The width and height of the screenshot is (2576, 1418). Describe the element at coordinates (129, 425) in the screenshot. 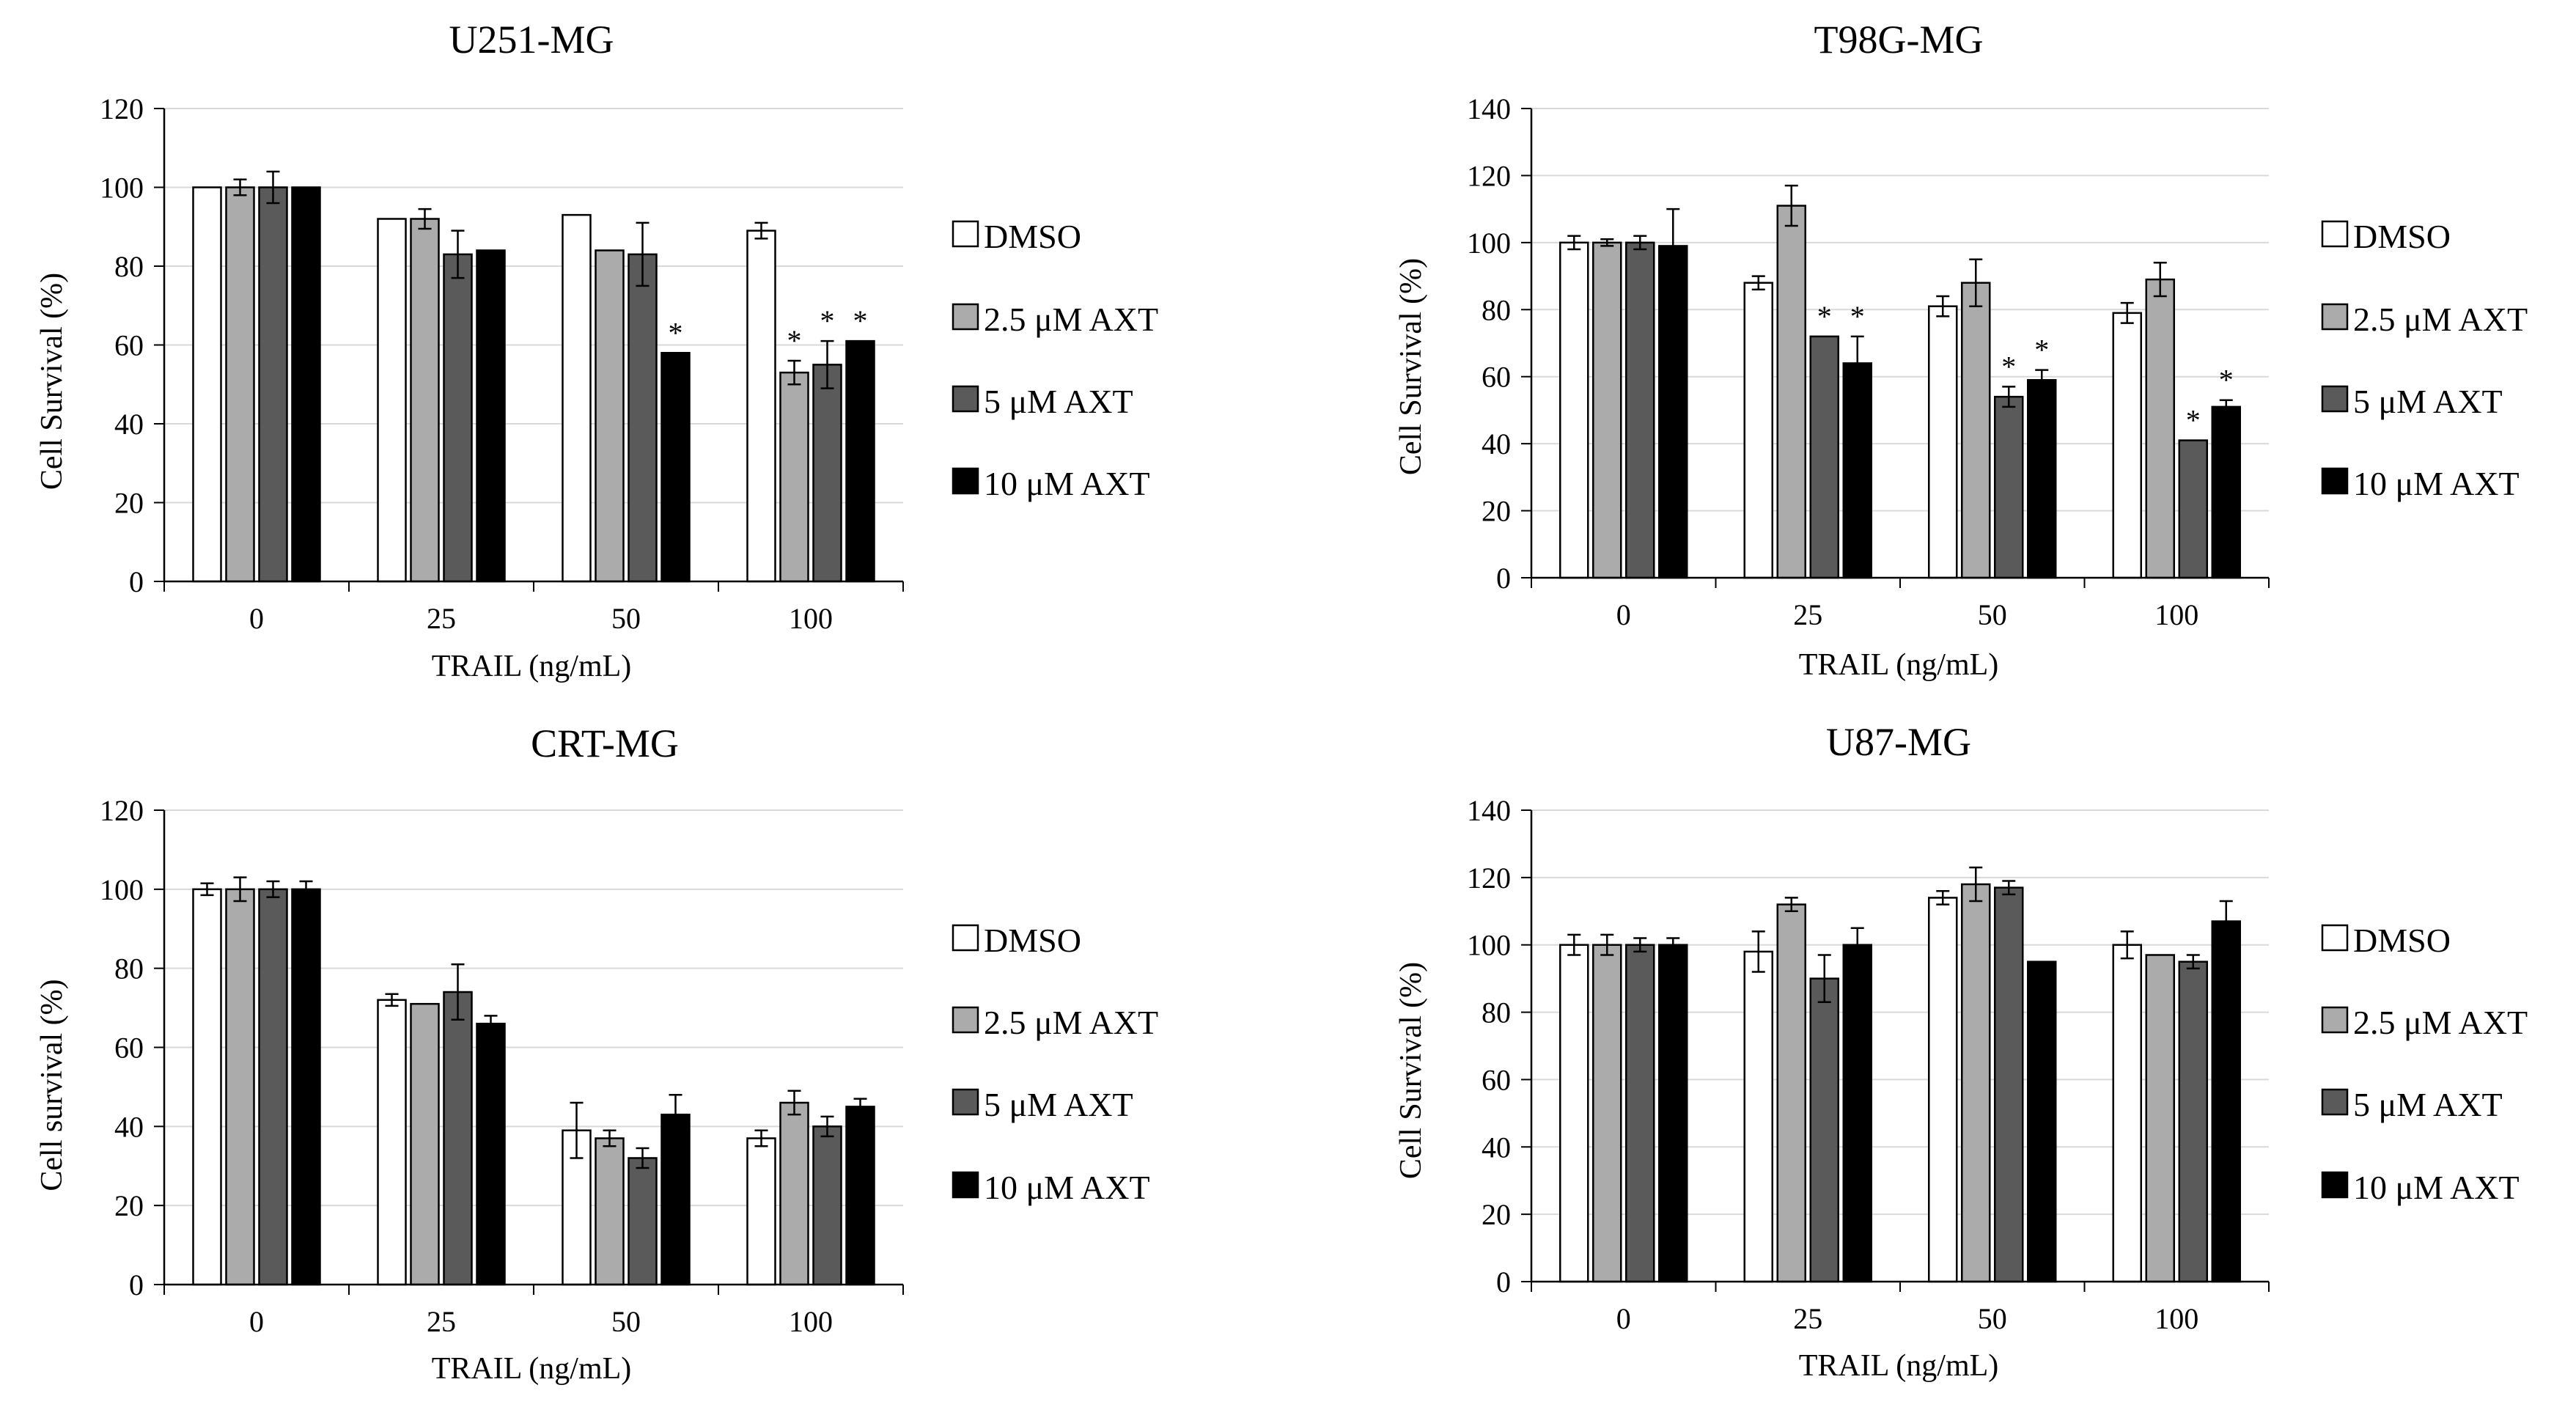

I see `y-tick-label: 40` at that location.